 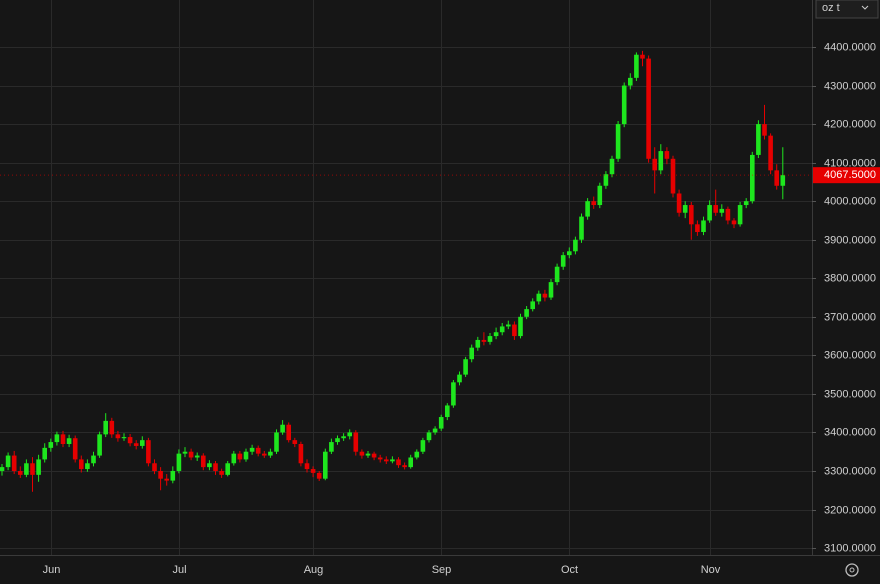 What do you see at coordinates (847, 9) in the screenshot?
I see `unit-selector` at bounding box center [847, 9].